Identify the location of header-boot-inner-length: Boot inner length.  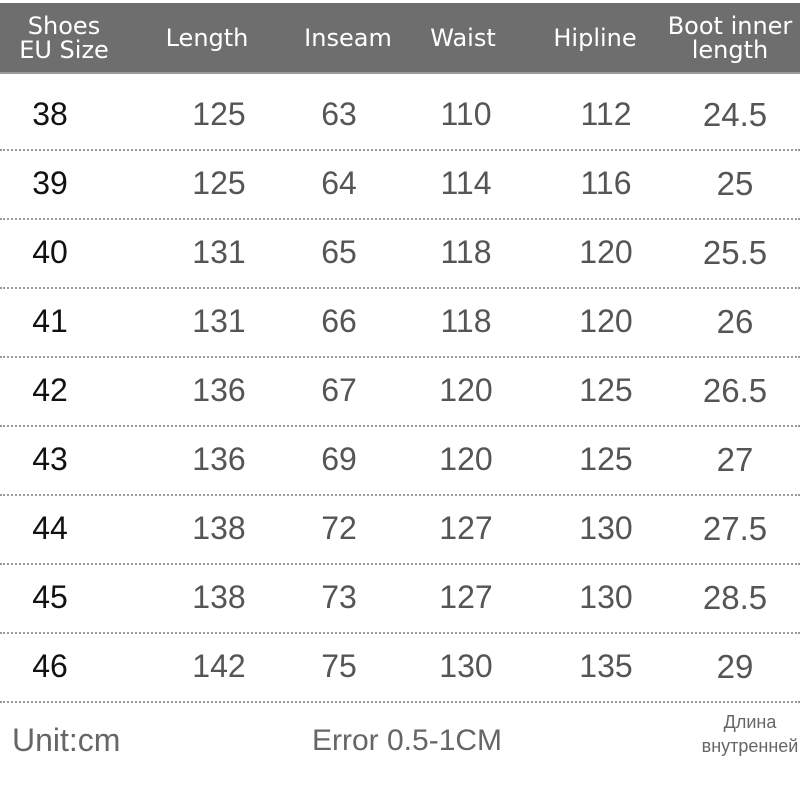
(730, 37).